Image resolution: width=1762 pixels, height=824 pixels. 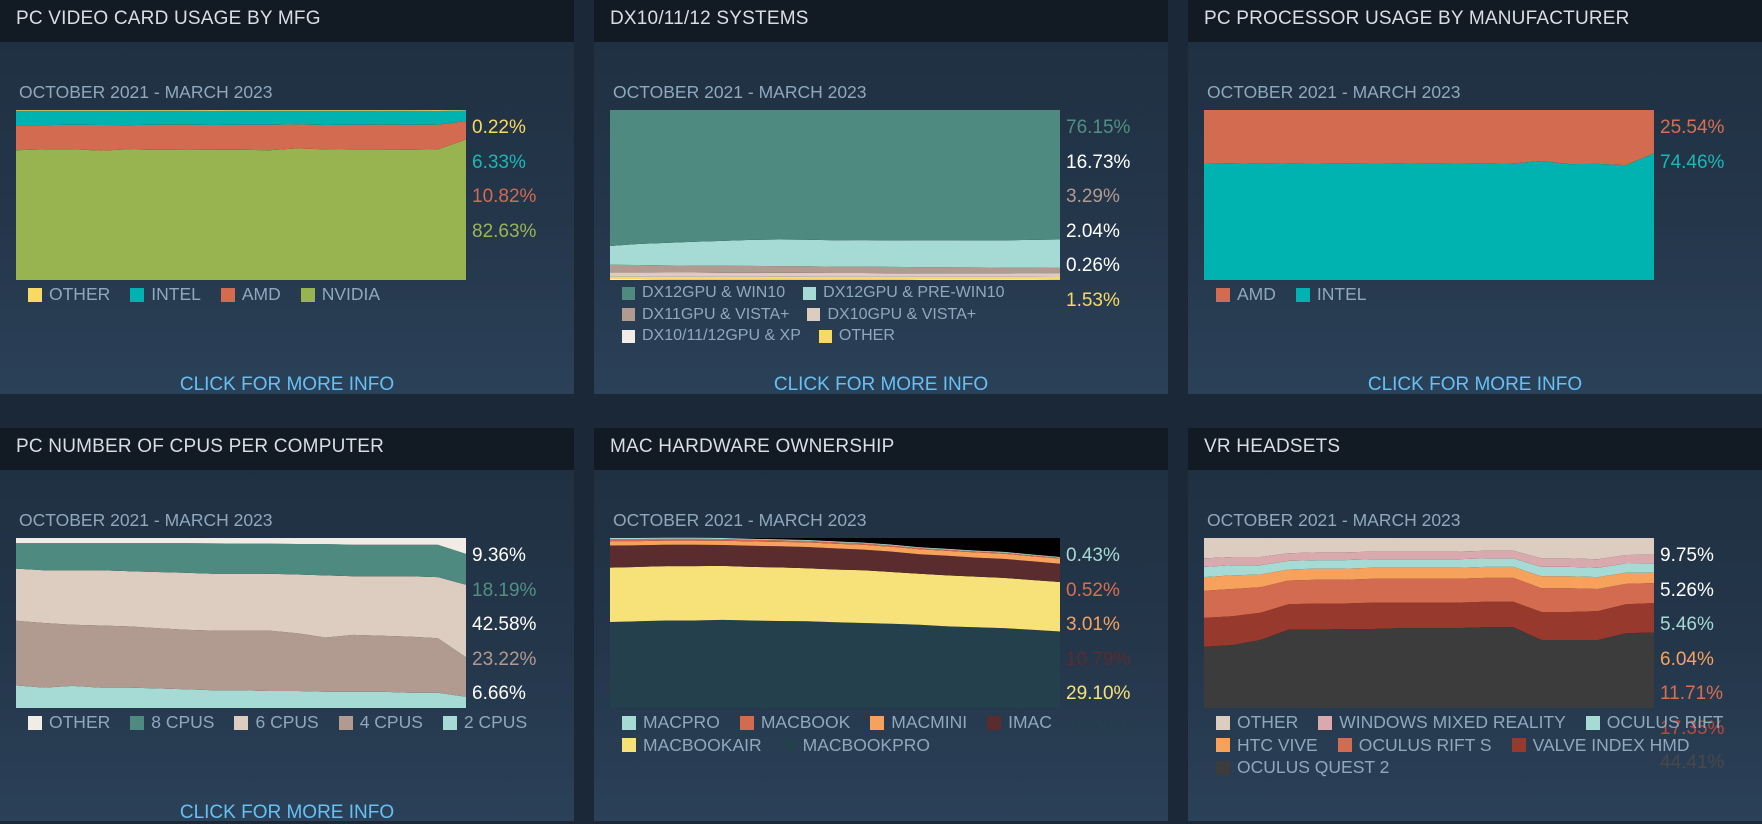 What do you see at coordinates (504, 624) in the screenshot?
I see `percentage-value: 42.58%` at bounding box center [504, 624].